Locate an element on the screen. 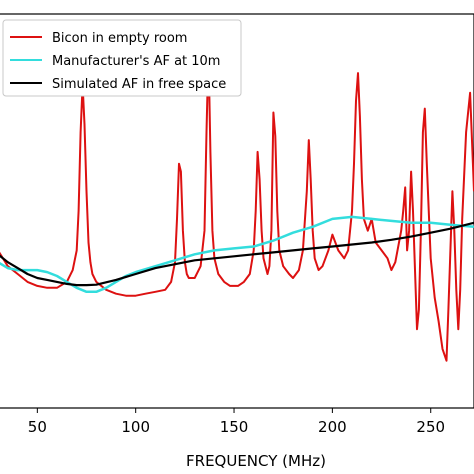 This screenshot has height=474, width=474. x-tick-label: 200 is located at coordinates (332, 427).